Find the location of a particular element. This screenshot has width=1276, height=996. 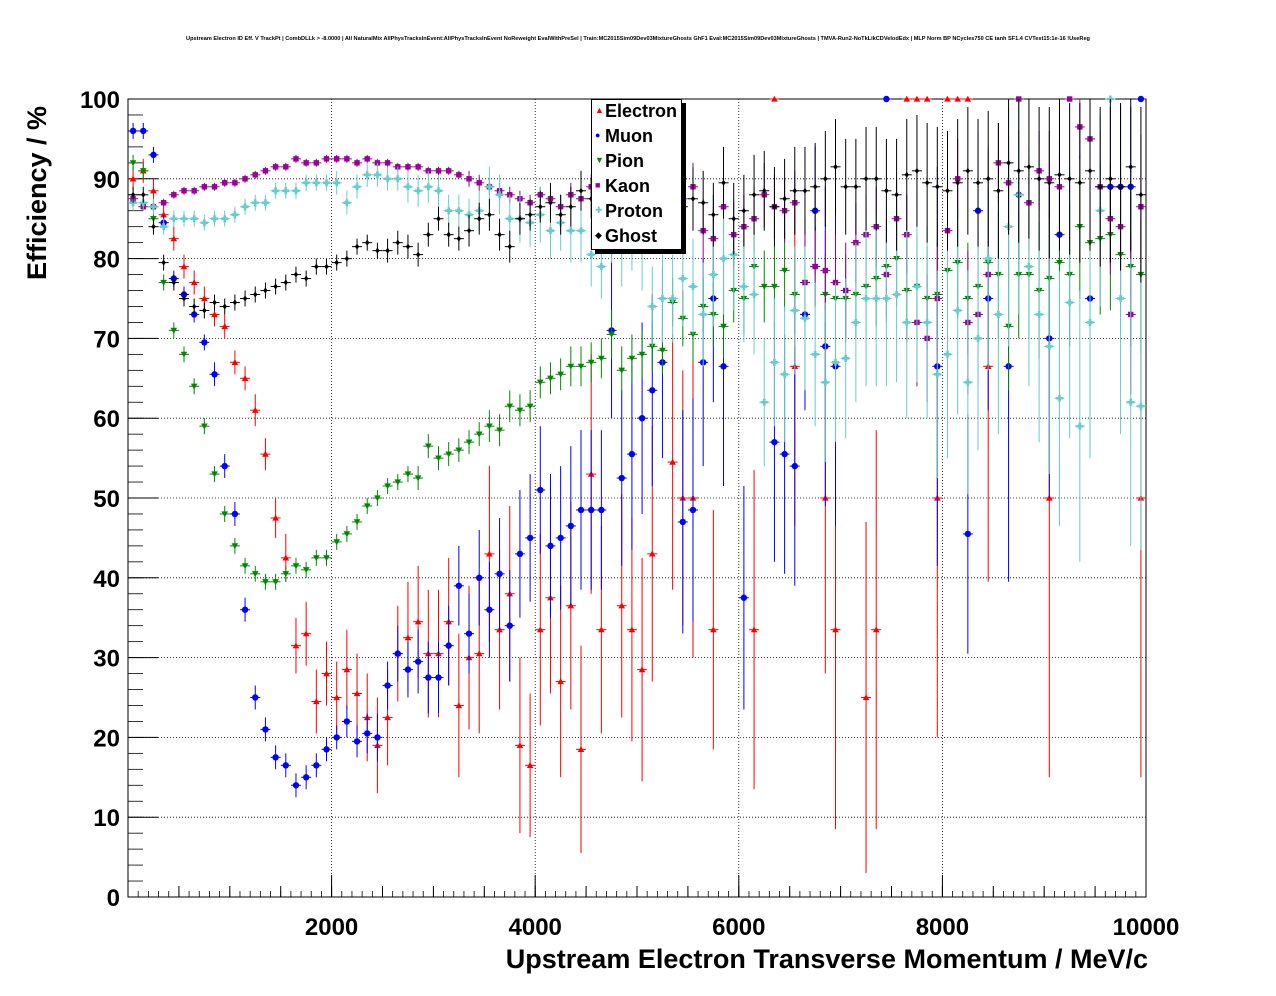

y-tick-label: 90 is located at coordinates (106, 180).